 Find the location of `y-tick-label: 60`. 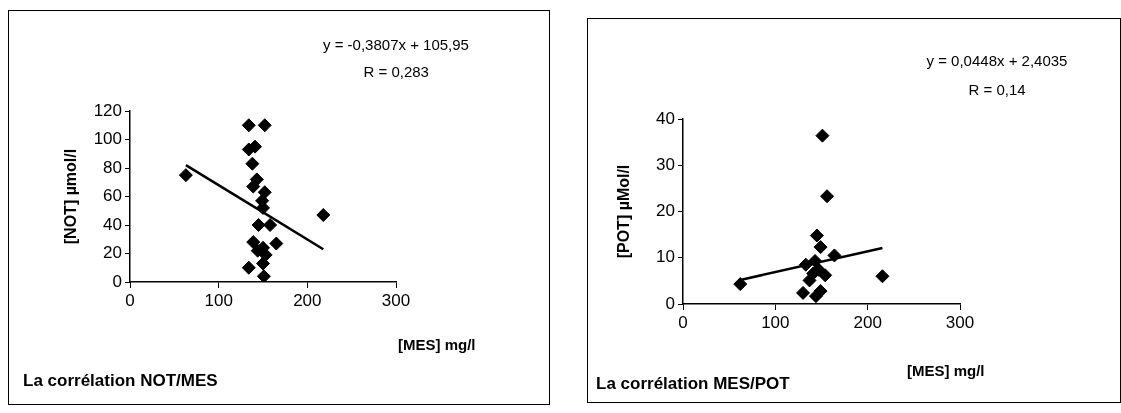

y-tick-label: 60 is located at coordinates (112, 196).